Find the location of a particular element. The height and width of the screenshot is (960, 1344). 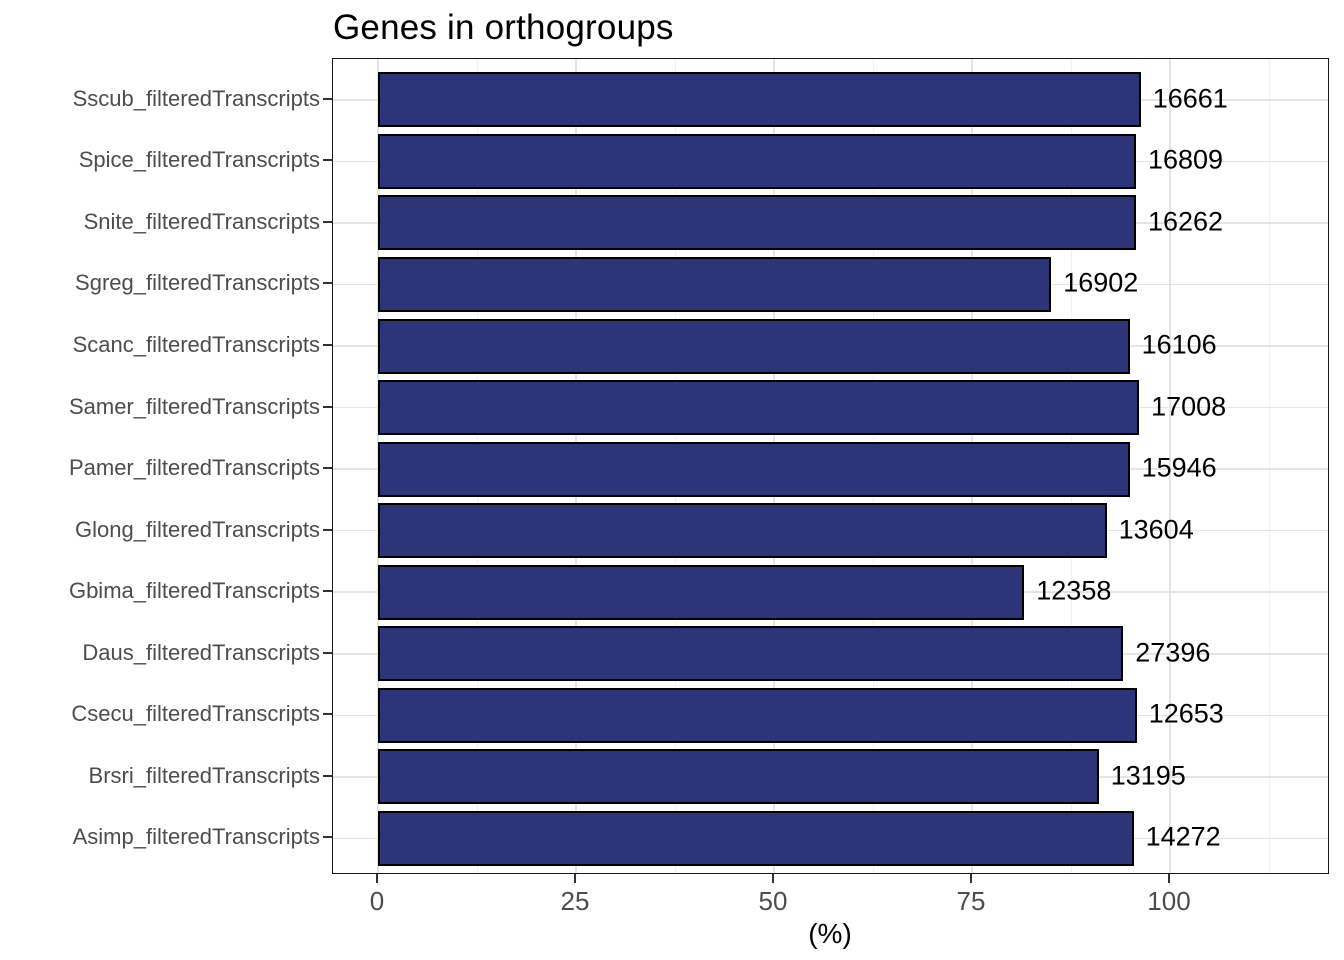

y-tick-label: Pamer_filteredTranscripts is located at coordinates (194, 468).